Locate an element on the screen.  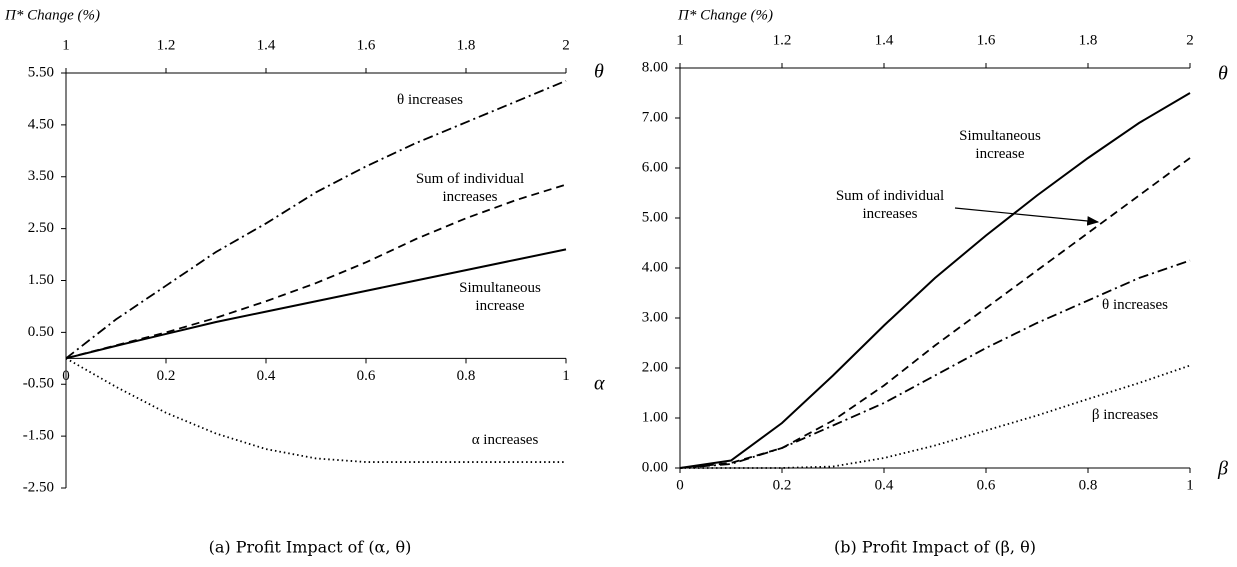
y-tick-label: 8.00 is located at coordinates (655, 67).